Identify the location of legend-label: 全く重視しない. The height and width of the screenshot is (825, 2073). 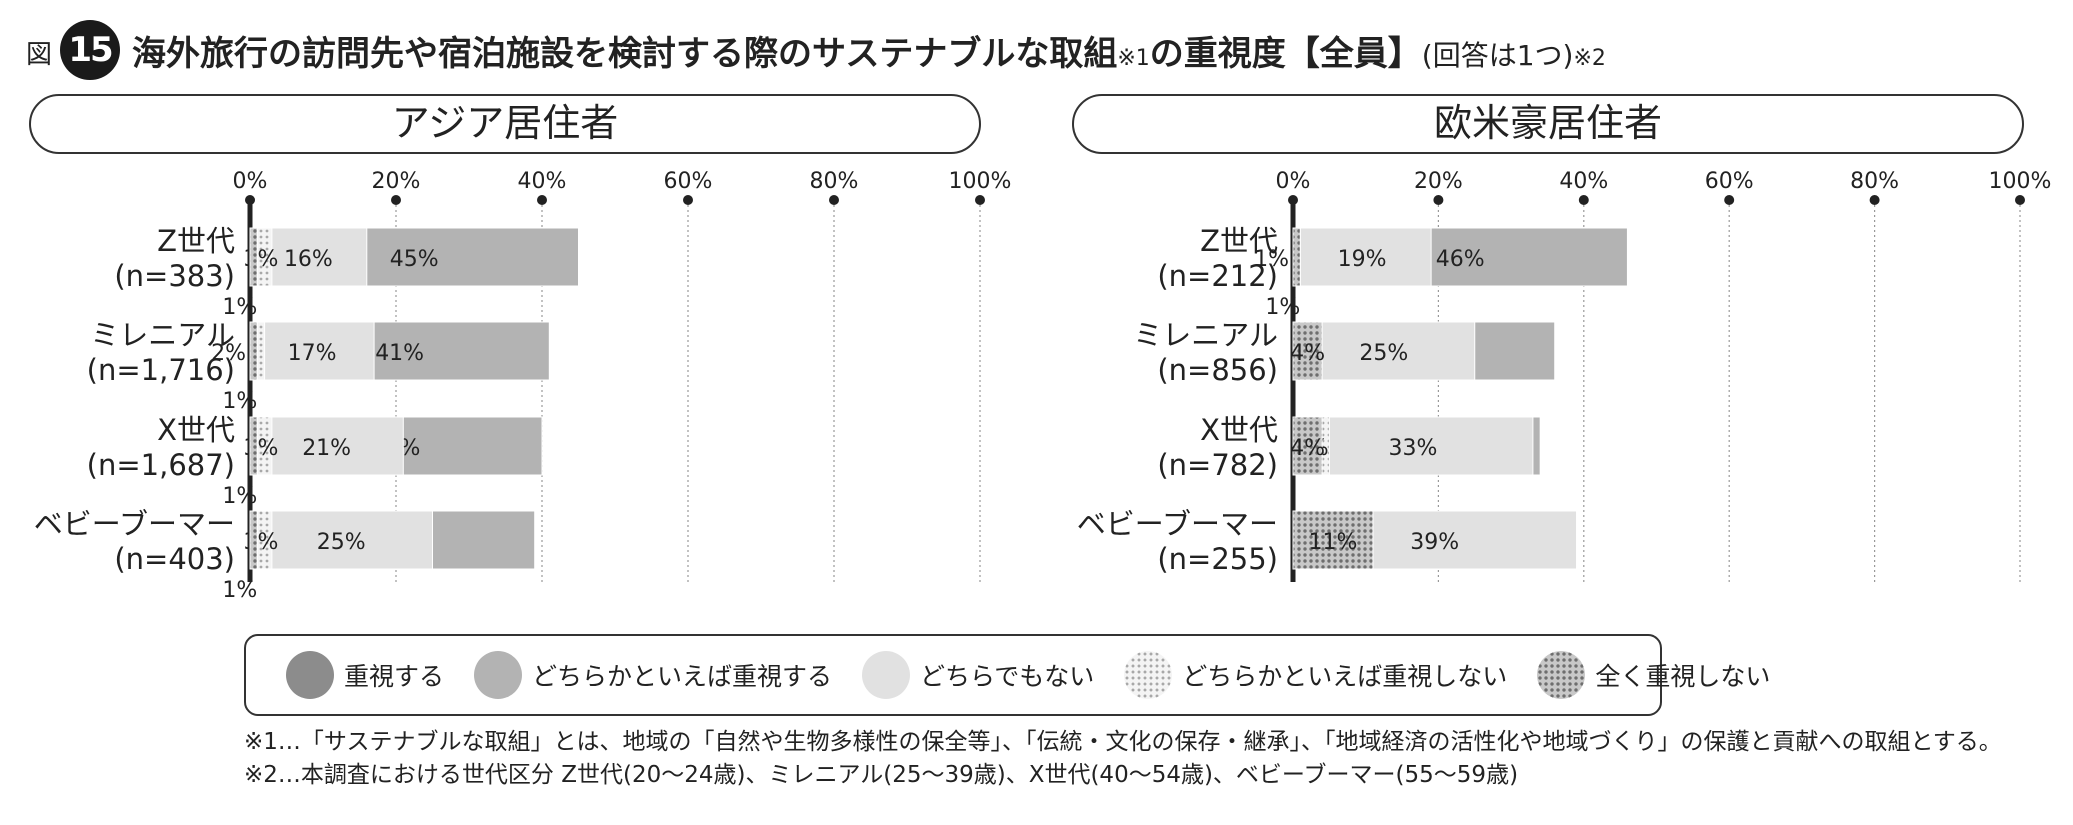
(1683, 676).